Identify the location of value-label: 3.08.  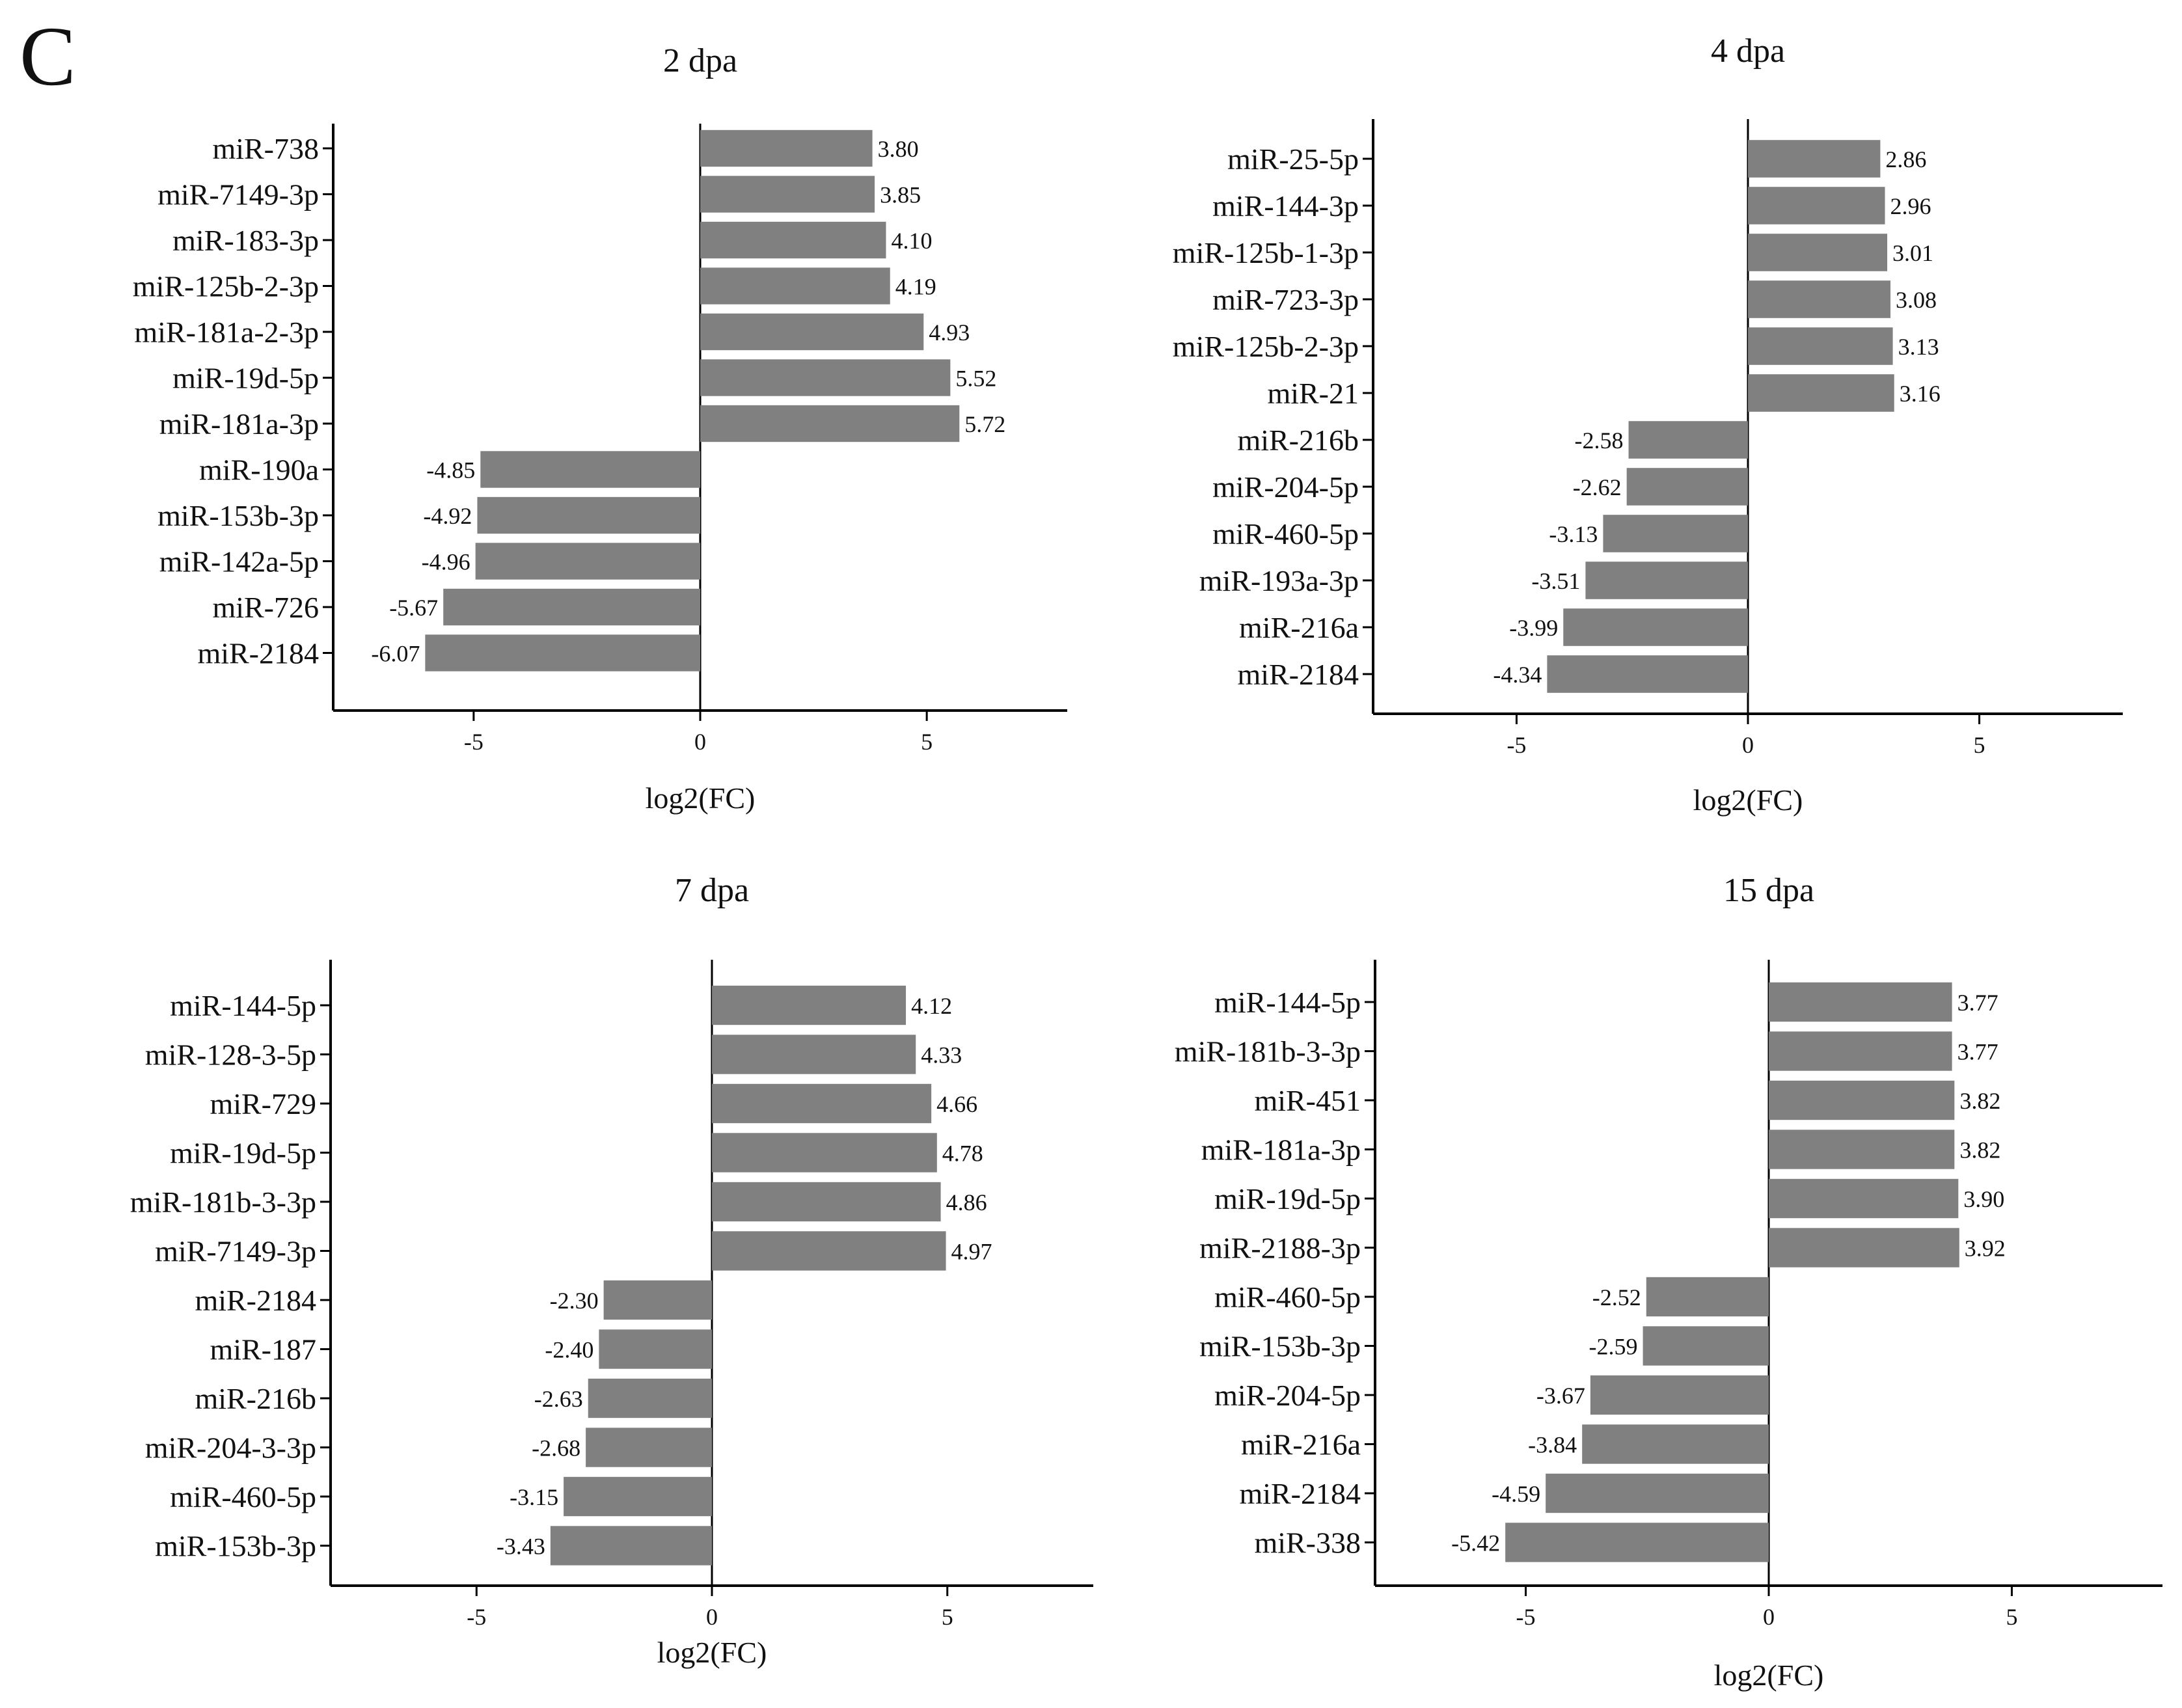
(1916, 300).